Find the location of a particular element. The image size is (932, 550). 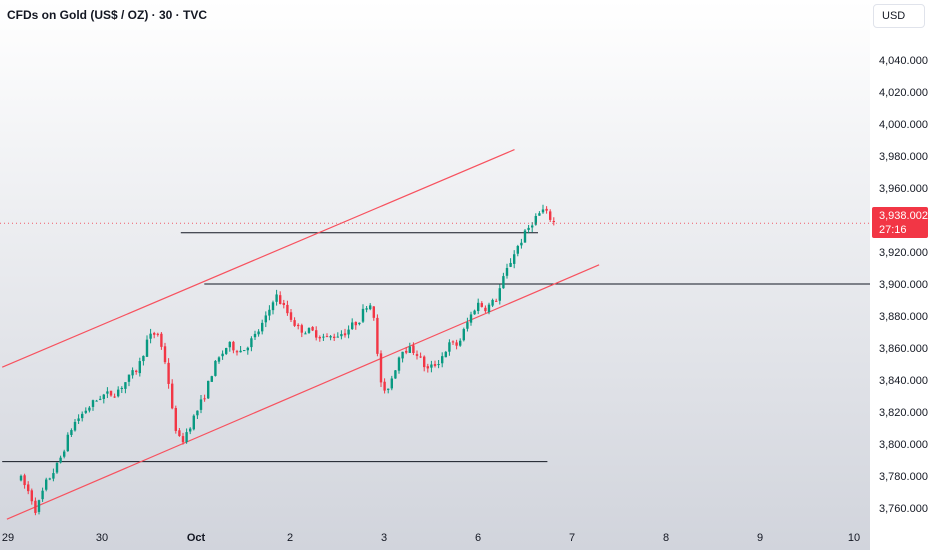

price-badge-box is located at coordinates (900, 222).